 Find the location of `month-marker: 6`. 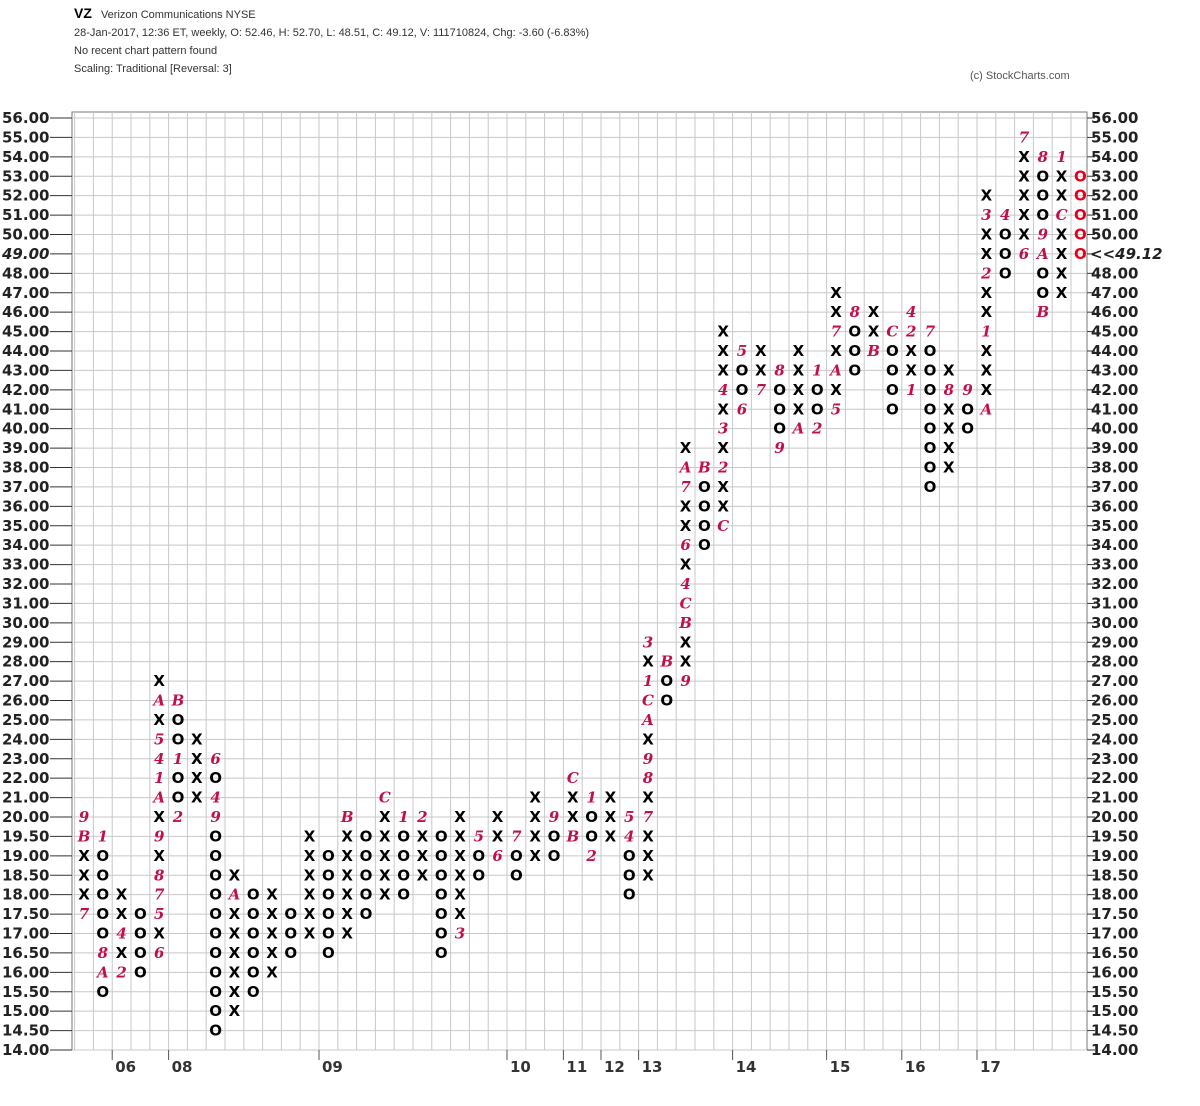

month-marker: 6 is located at coordinates (215, 759).